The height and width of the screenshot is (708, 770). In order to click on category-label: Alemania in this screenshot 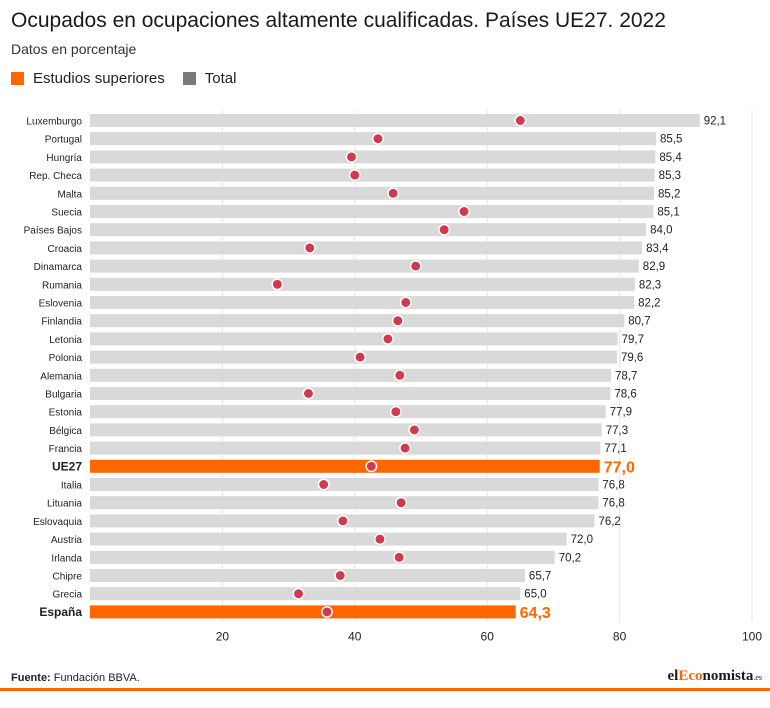, I will do `click(61, 376)`.